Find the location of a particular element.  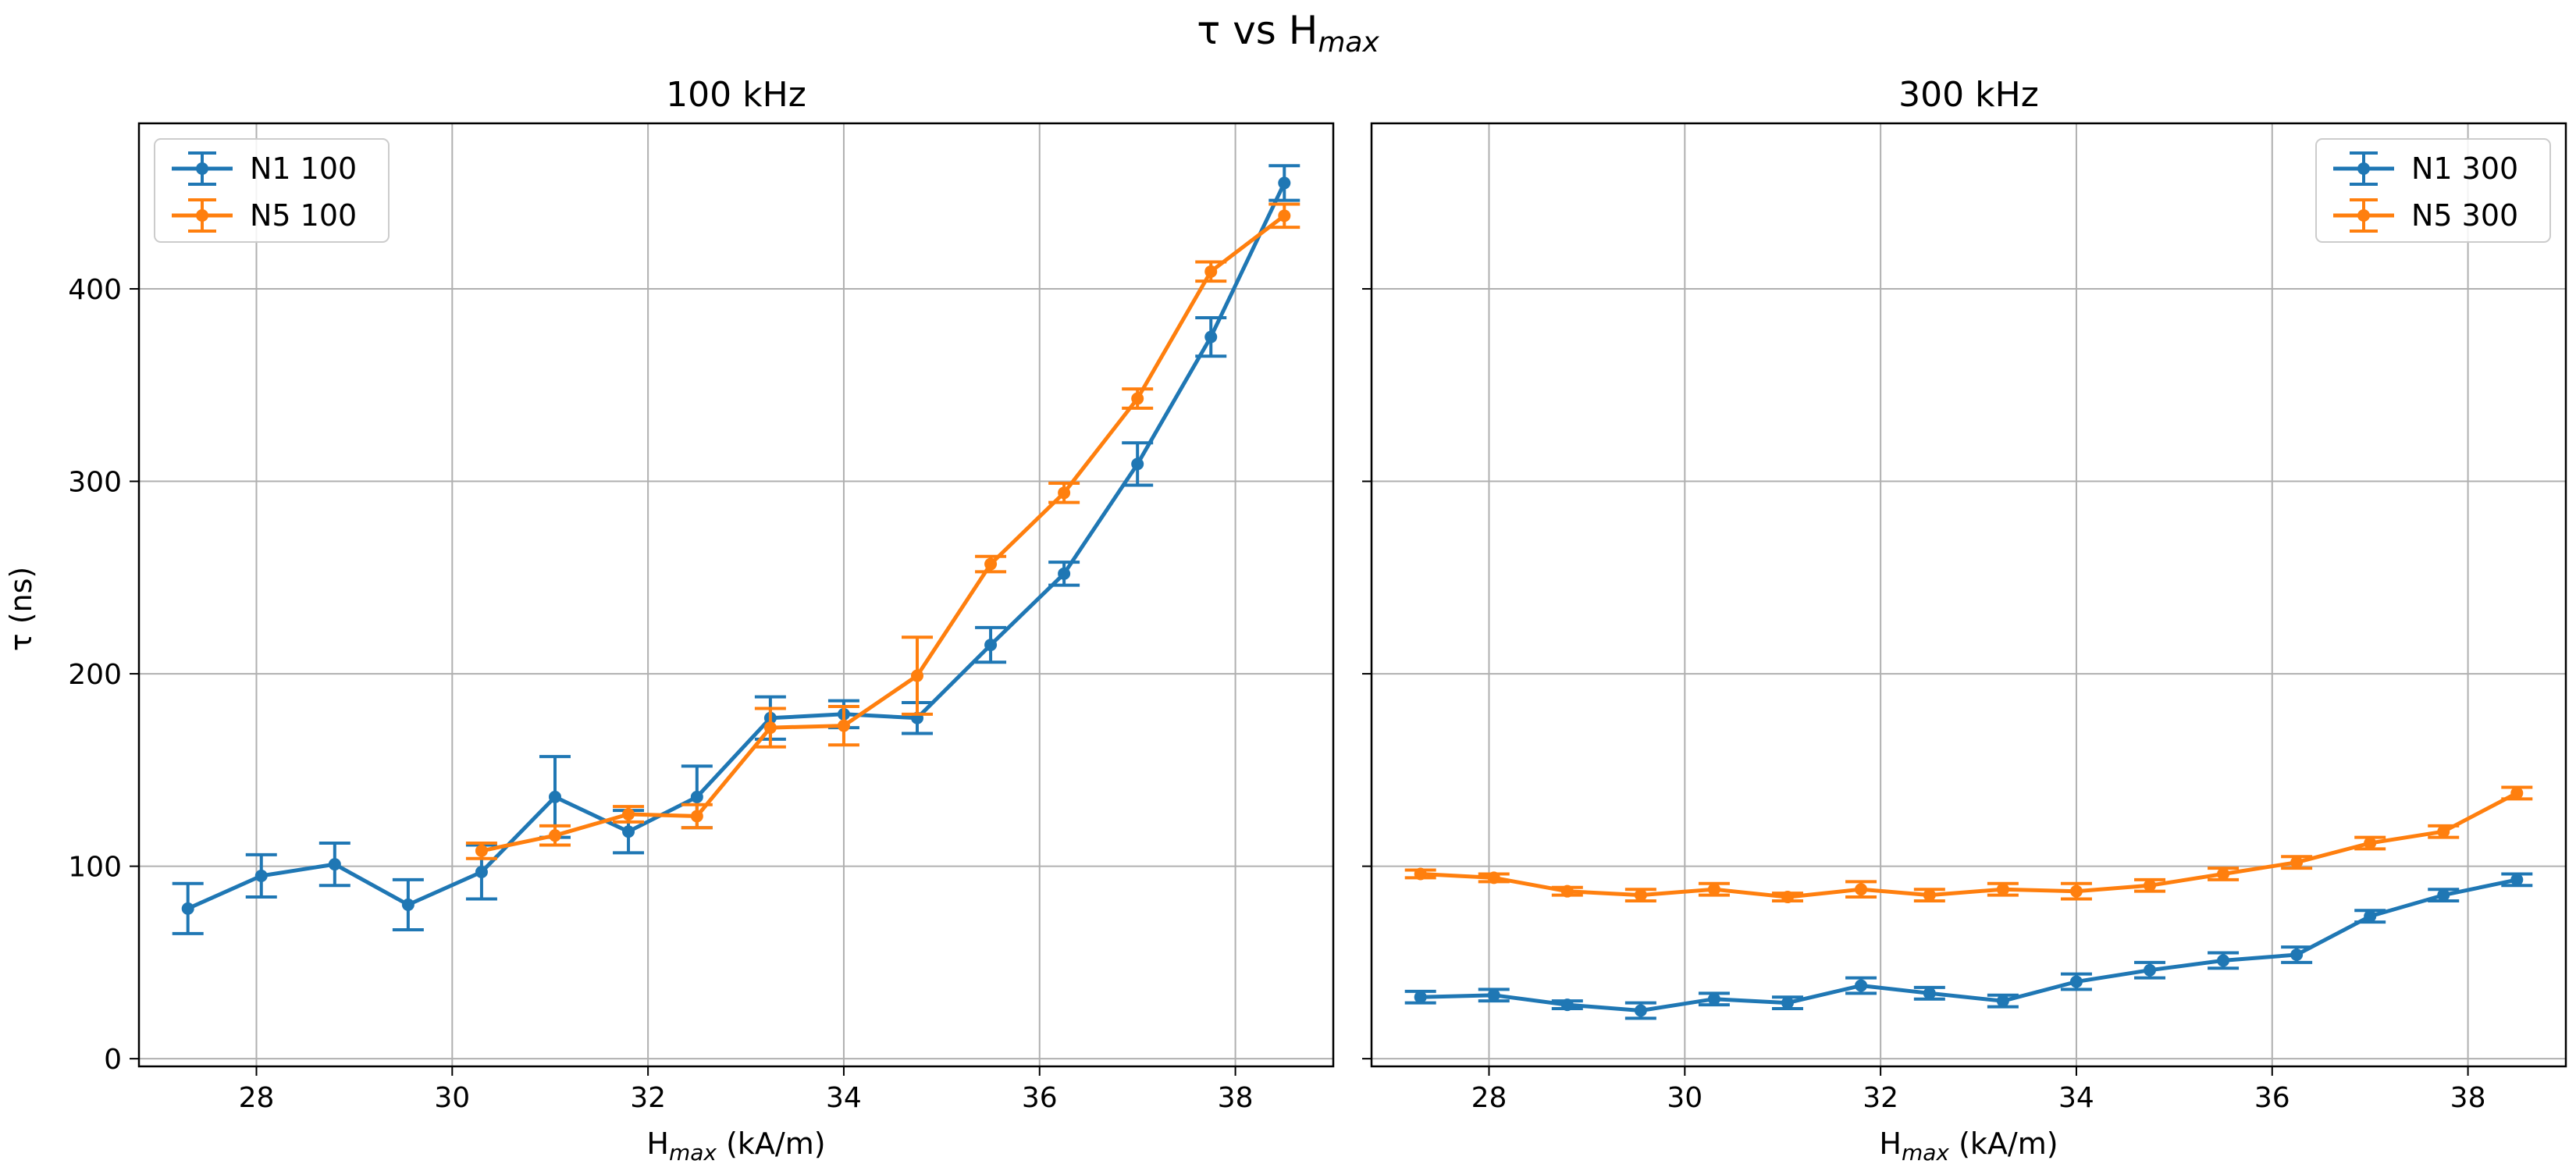

x-tick-label: 30 is located at coordinates (1685, 1098).